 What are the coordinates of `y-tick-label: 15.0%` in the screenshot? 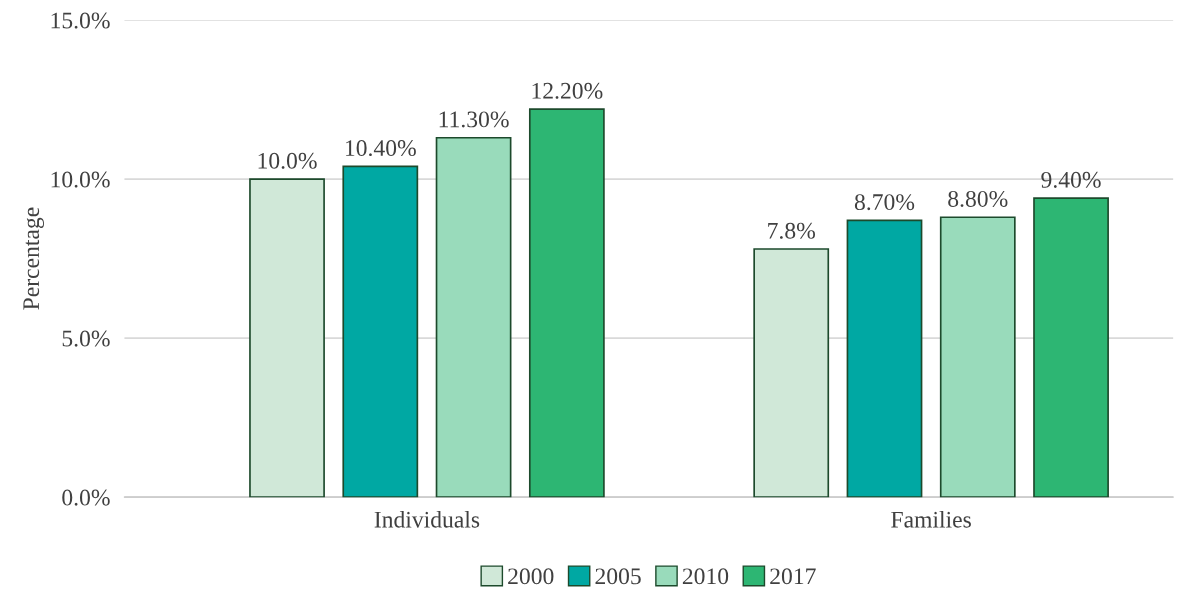 It's located at (80, 20).